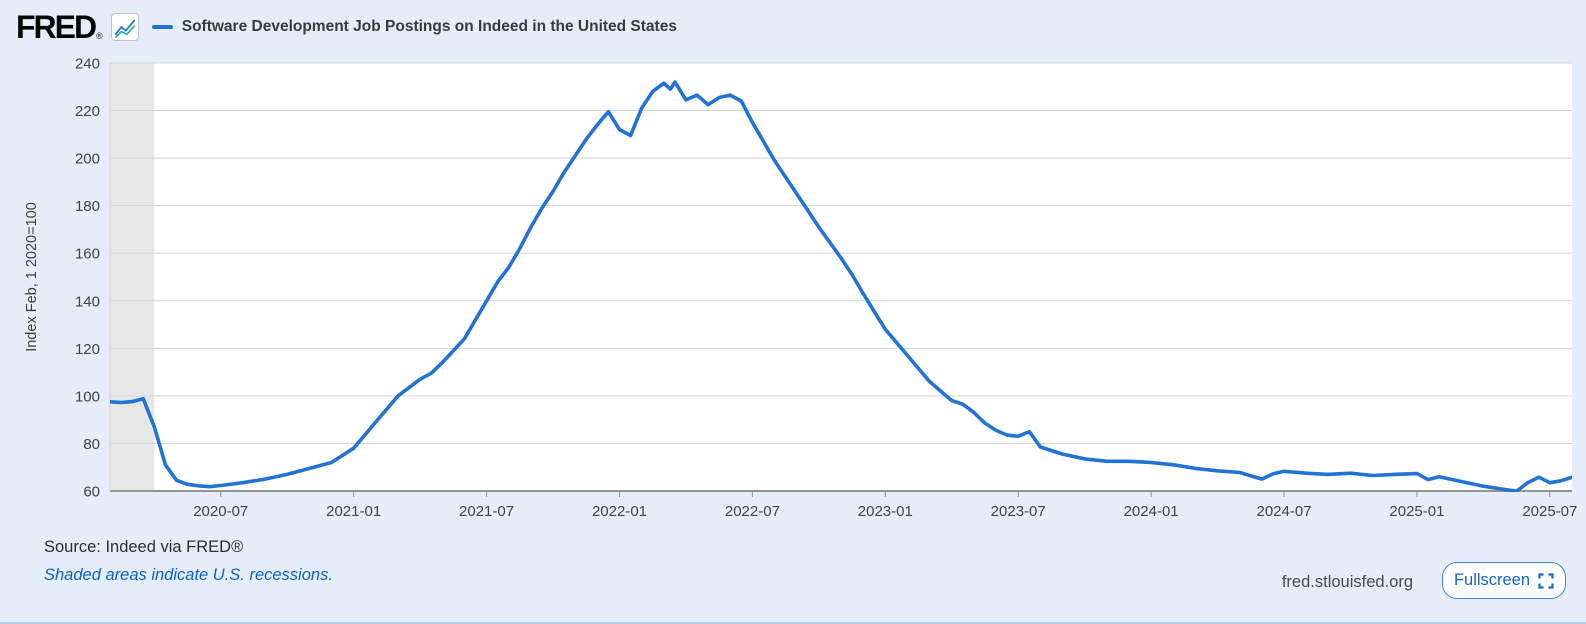 Image resolution: width=1586 pixels, height=624 pixels. What do you see at coordinates (188, 575) in the screenshot?
I see `recession-note-link: Shaded areas indicate U.S. recessions.` at bounding box center [188, 575].